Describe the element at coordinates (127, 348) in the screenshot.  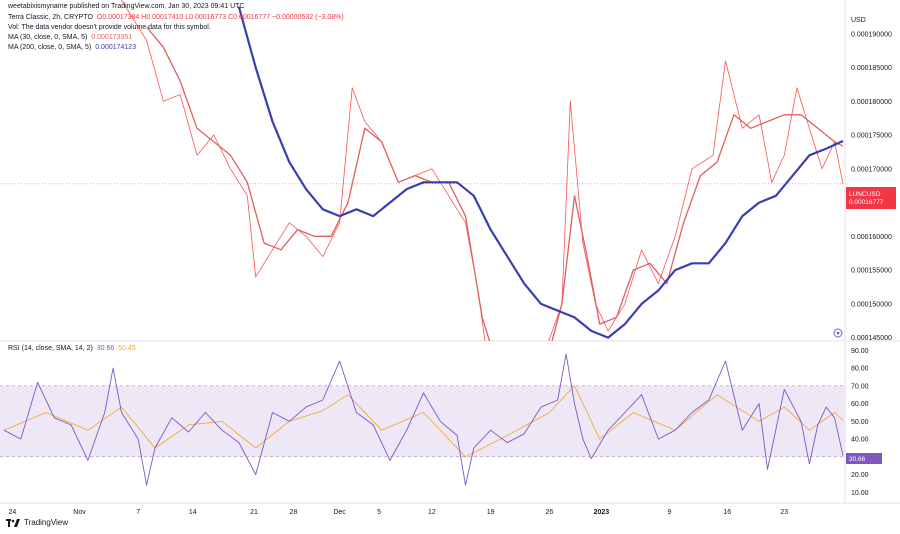
I see `rsi-sma-legend-value: 50.45` at that location.